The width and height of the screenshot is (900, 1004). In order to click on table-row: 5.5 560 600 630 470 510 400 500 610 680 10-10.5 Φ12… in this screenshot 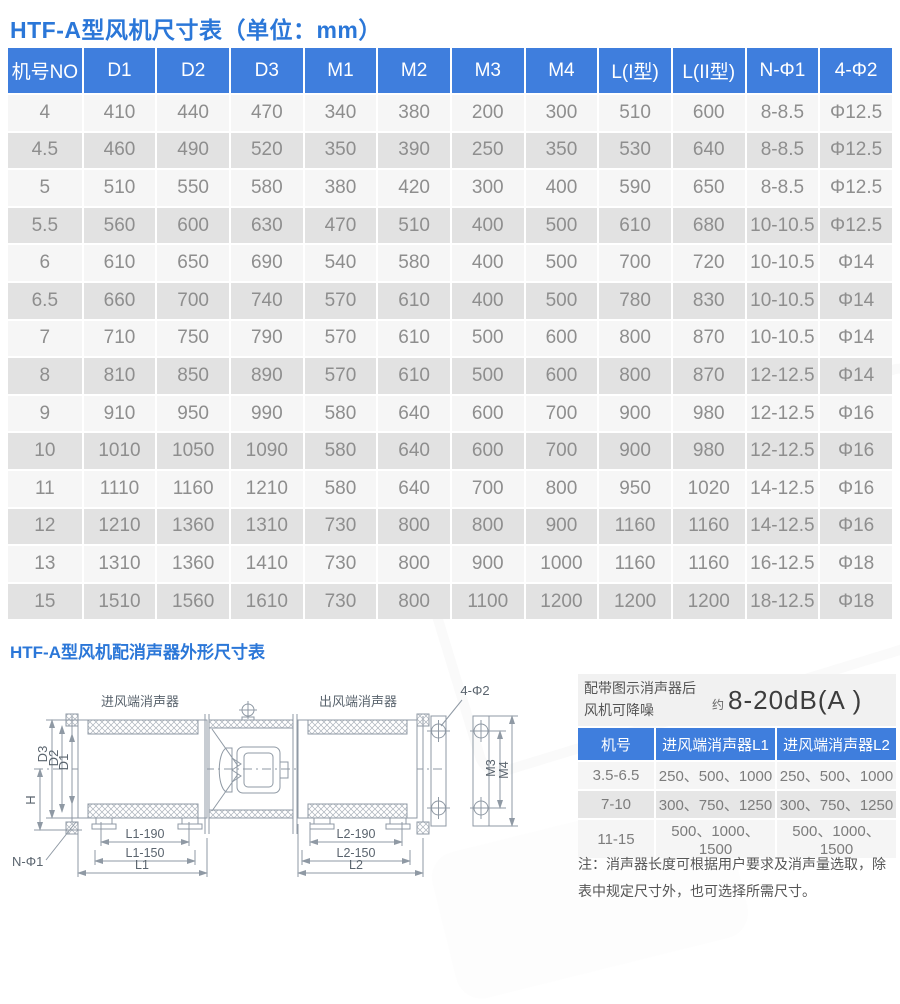, I will do `click(450, 224)`.